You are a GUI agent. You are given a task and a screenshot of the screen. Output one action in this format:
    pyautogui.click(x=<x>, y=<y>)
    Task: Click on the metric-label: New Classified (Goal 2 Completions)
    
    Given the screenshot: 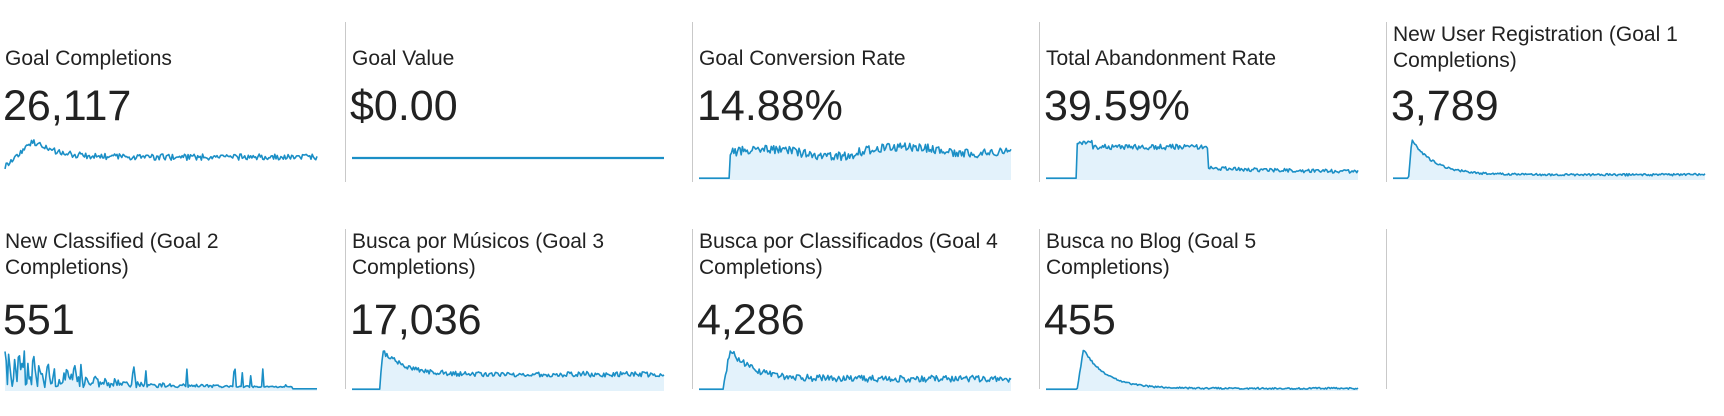 What is the action you would take?
    pyautogui.click(x=112, y=254)
    